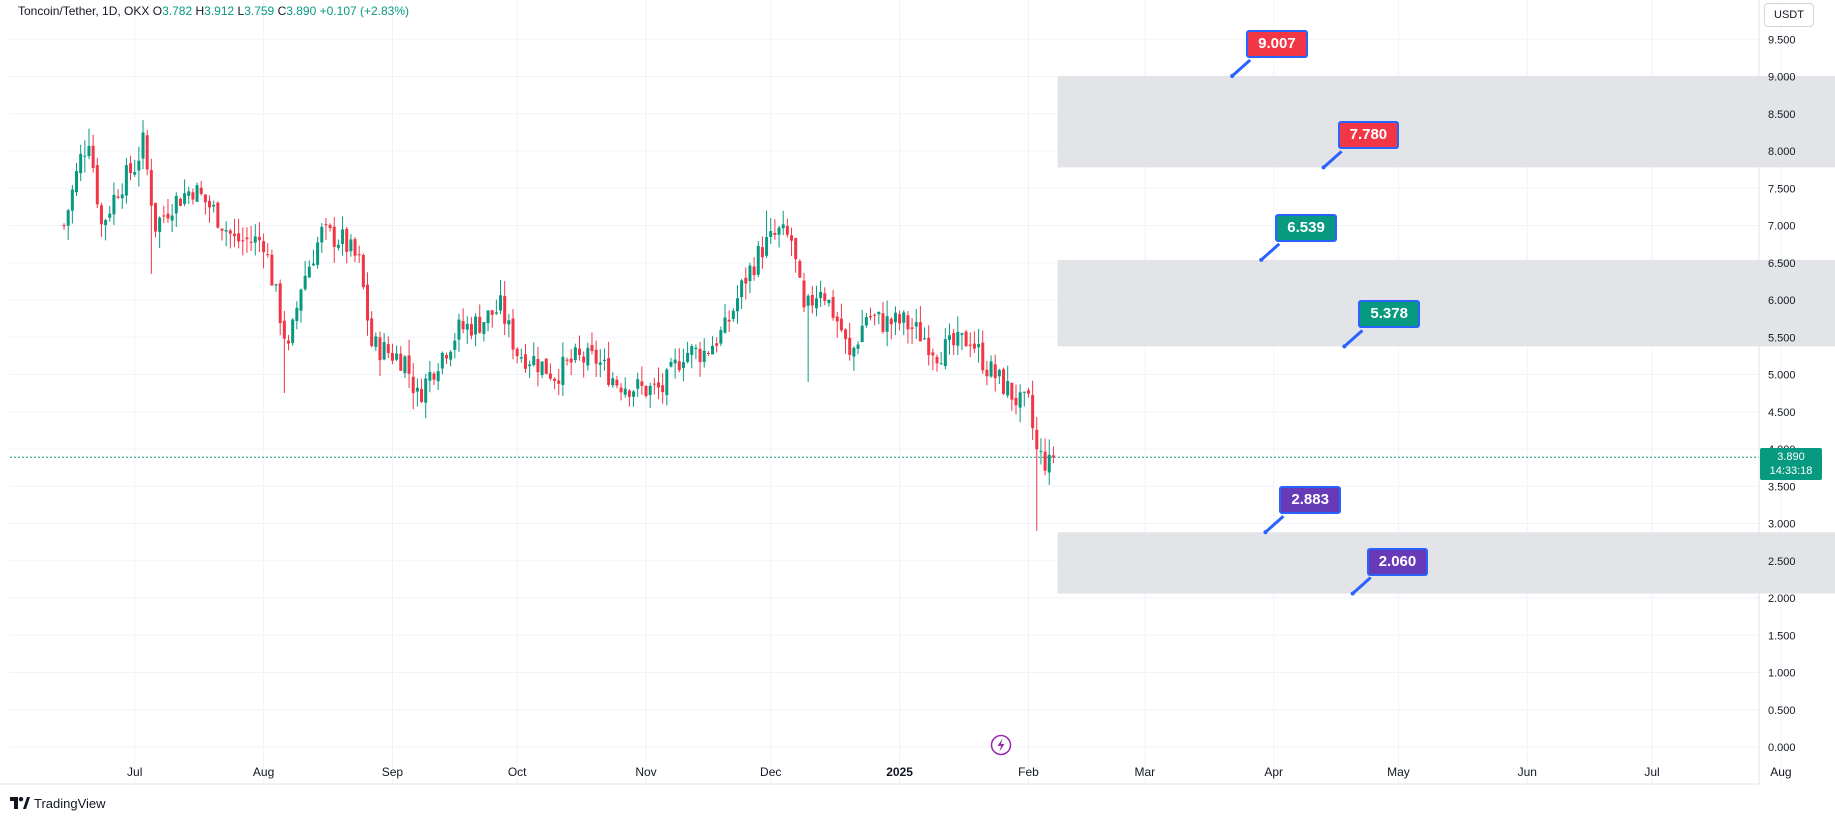 Image resolution: width=1835 pixels, height=820 pixels. I want to click on y-tick-label: 6.000, so click(1782, 301).